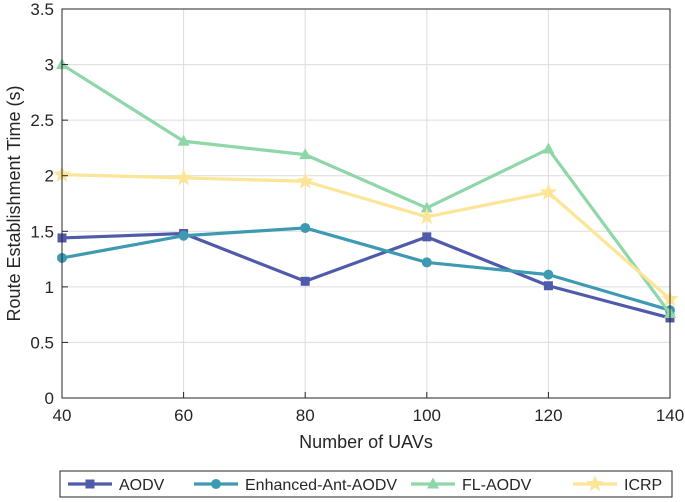 The image size is (685, 502). I want to click on y-tick-label: 0, so click(49, 398).